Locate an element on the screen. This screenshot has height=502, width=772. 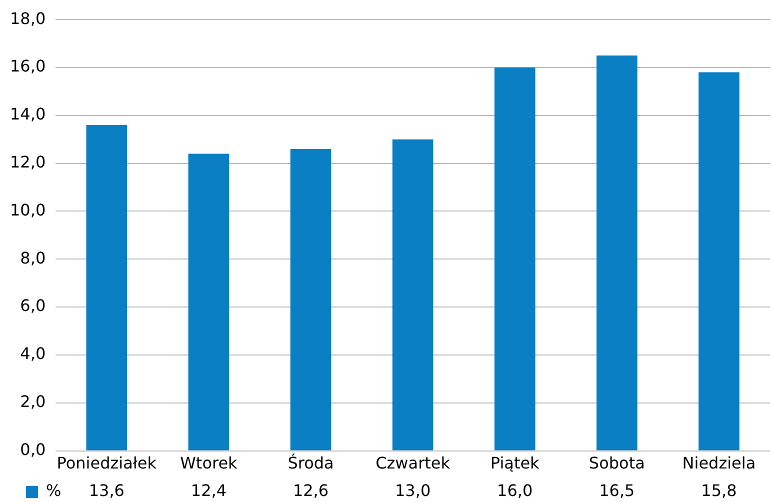
x-tick-label: Niedziela is located at coordinates (719, 463).